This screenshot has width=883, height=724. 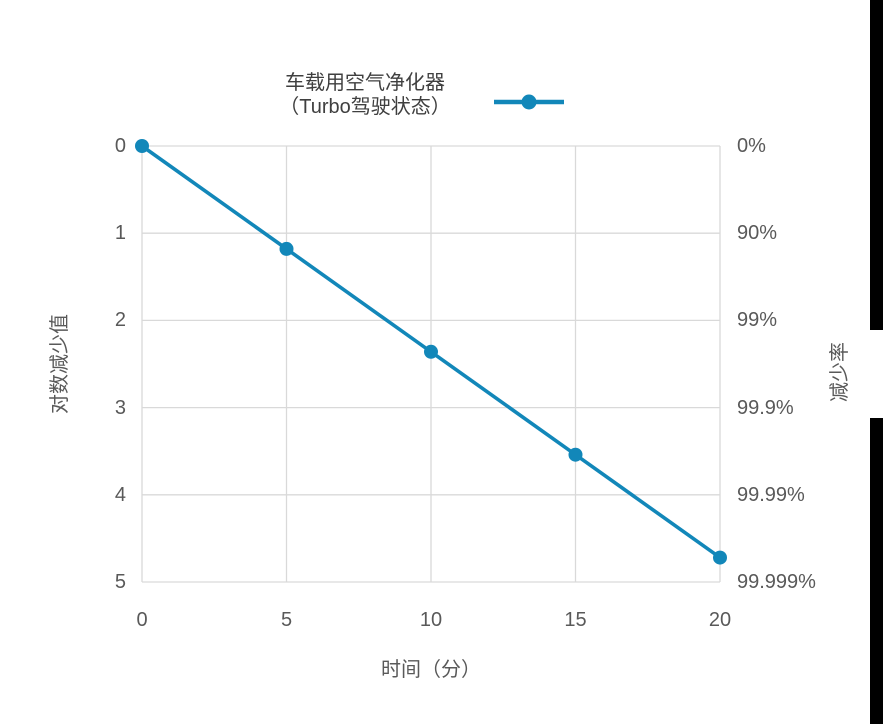 I want to click on y-tick-right: 99.99%, so click(x=771, y=494).